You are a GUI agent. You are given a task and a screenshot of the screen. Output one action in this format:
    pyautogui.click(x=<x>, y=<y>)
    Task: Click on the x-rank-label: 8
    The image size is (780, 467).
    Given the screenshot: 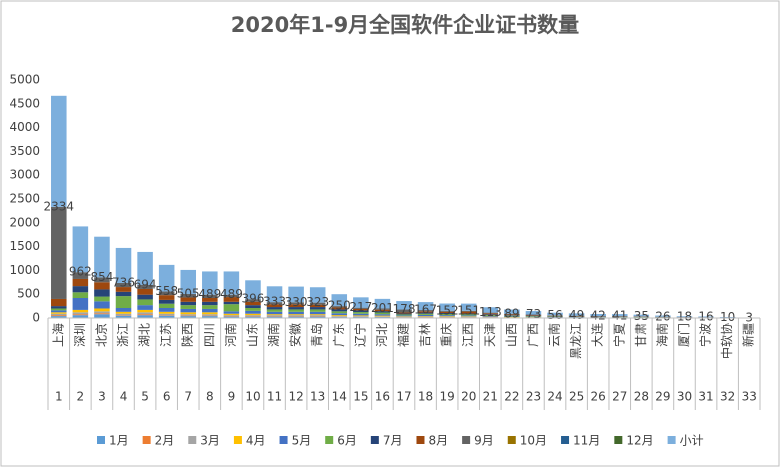 What is the action you would take?
    pyautogui.click(x=210, y=397)
    